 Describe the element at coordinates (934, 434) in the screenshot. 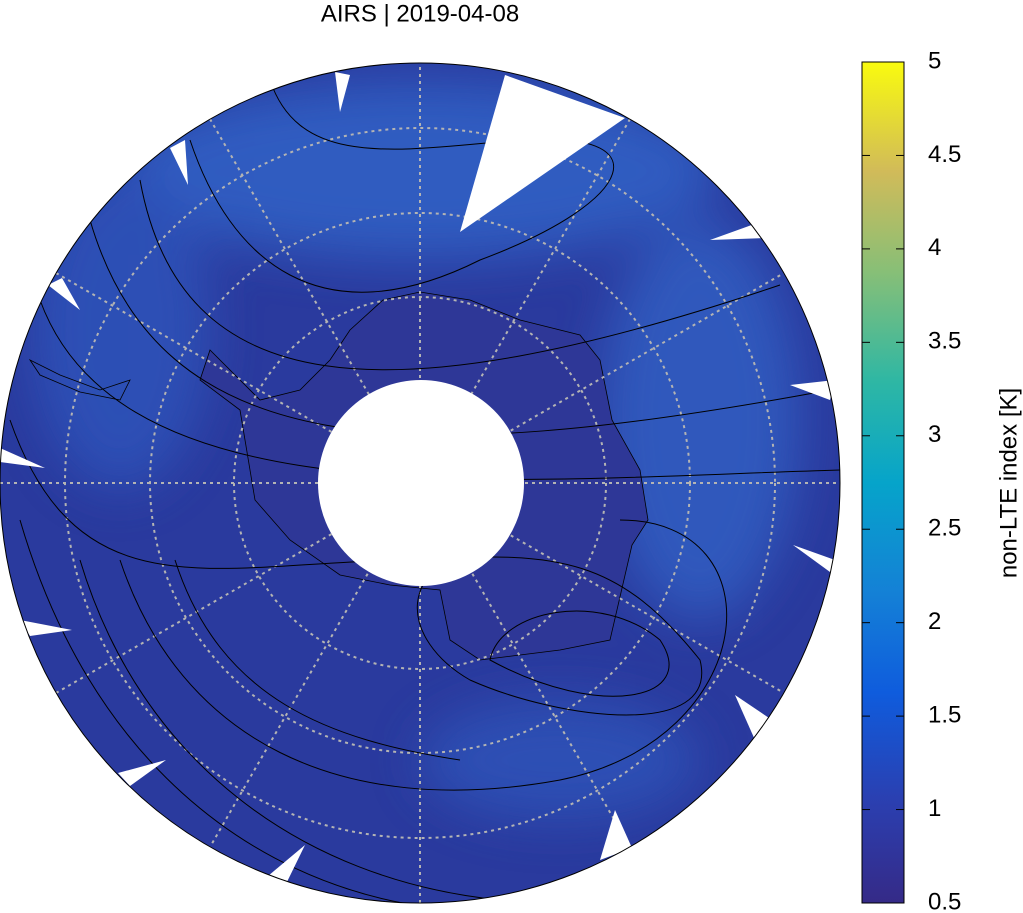

I see `colorbar-tick-label: 3` at that location.